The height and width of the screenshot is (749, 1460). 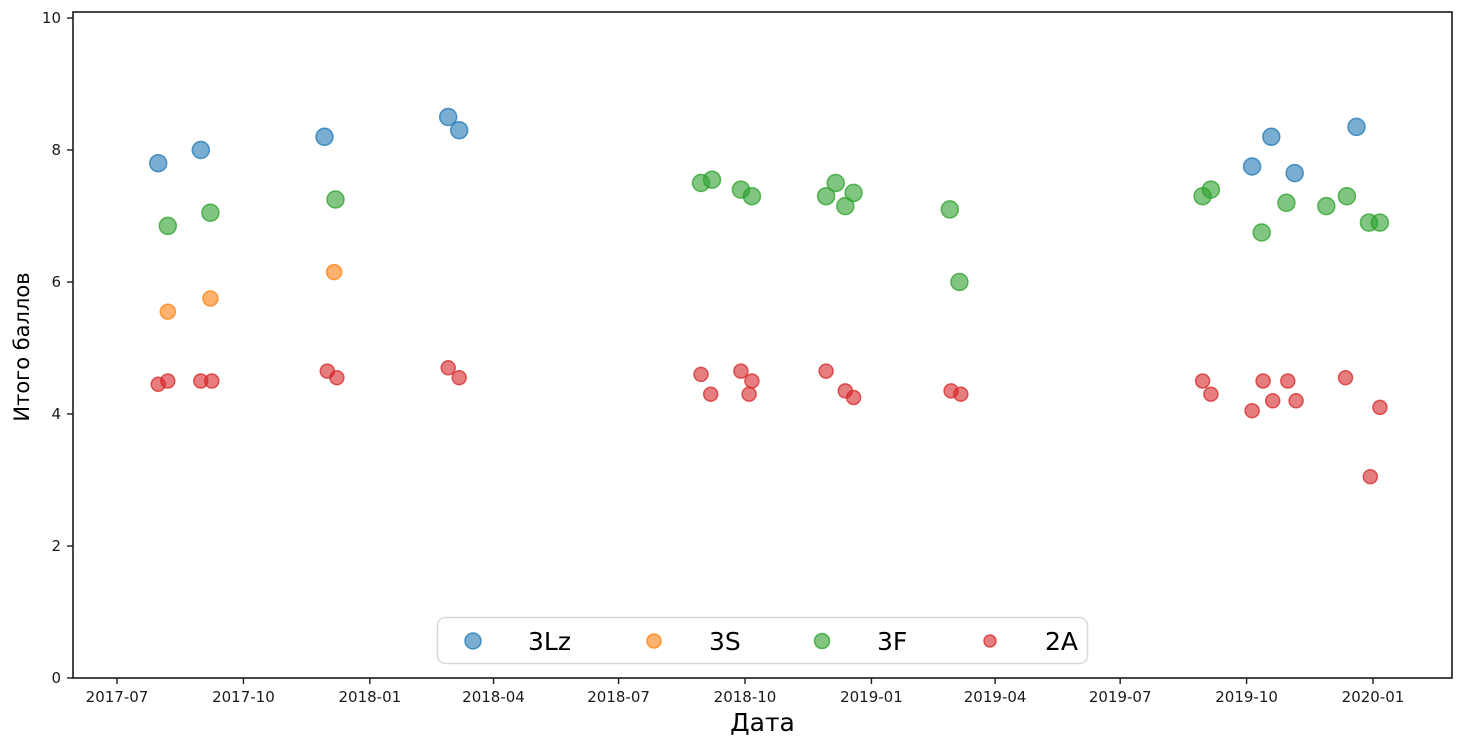 I want to click on legend-label-3lz: 3Lz, so click(x=549, y=641).